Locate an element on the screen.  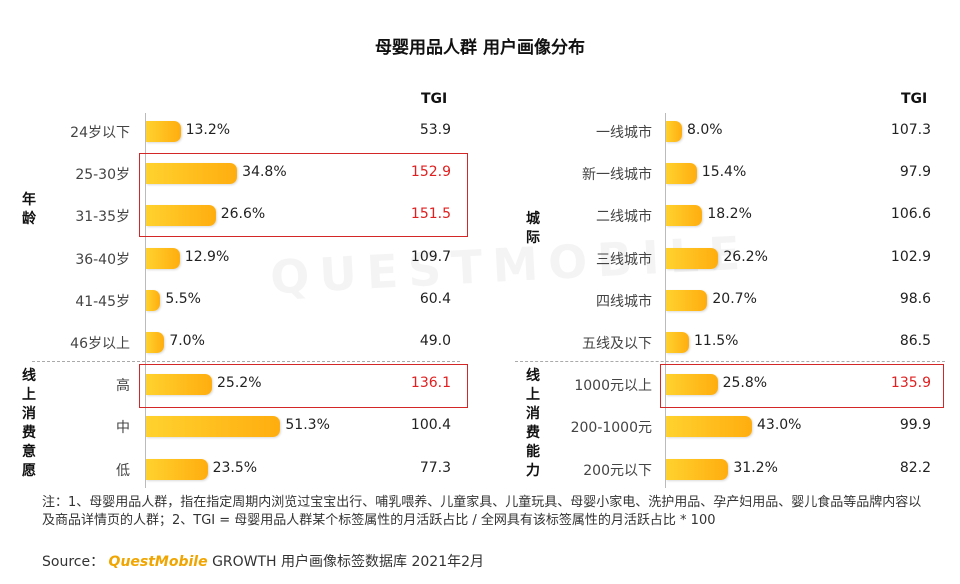
bar-value-label: 26.6% is located at coordinates (243, 214).